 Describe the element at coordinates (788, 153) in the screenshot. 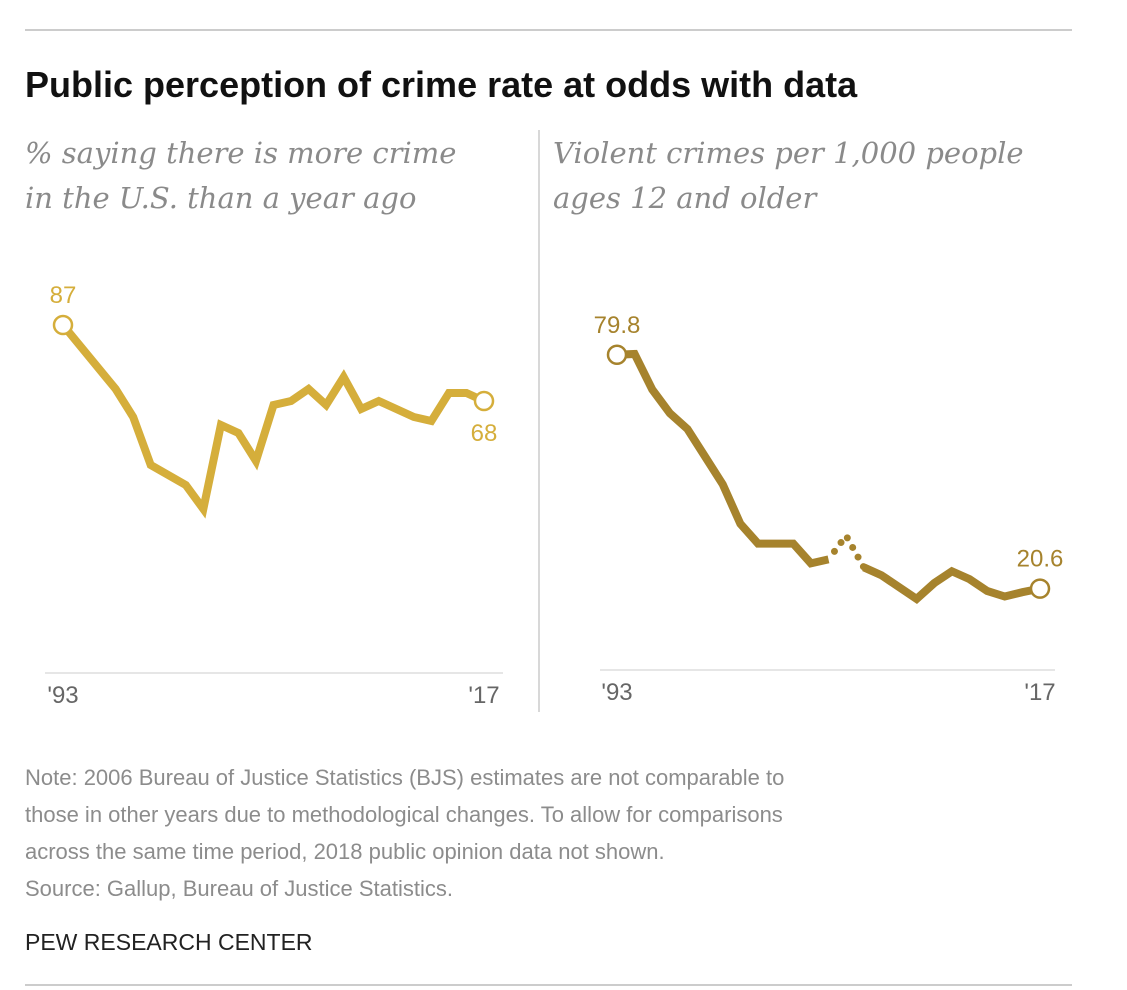

I see `subtitle: Violent crimes per 1,000 people` at that location.